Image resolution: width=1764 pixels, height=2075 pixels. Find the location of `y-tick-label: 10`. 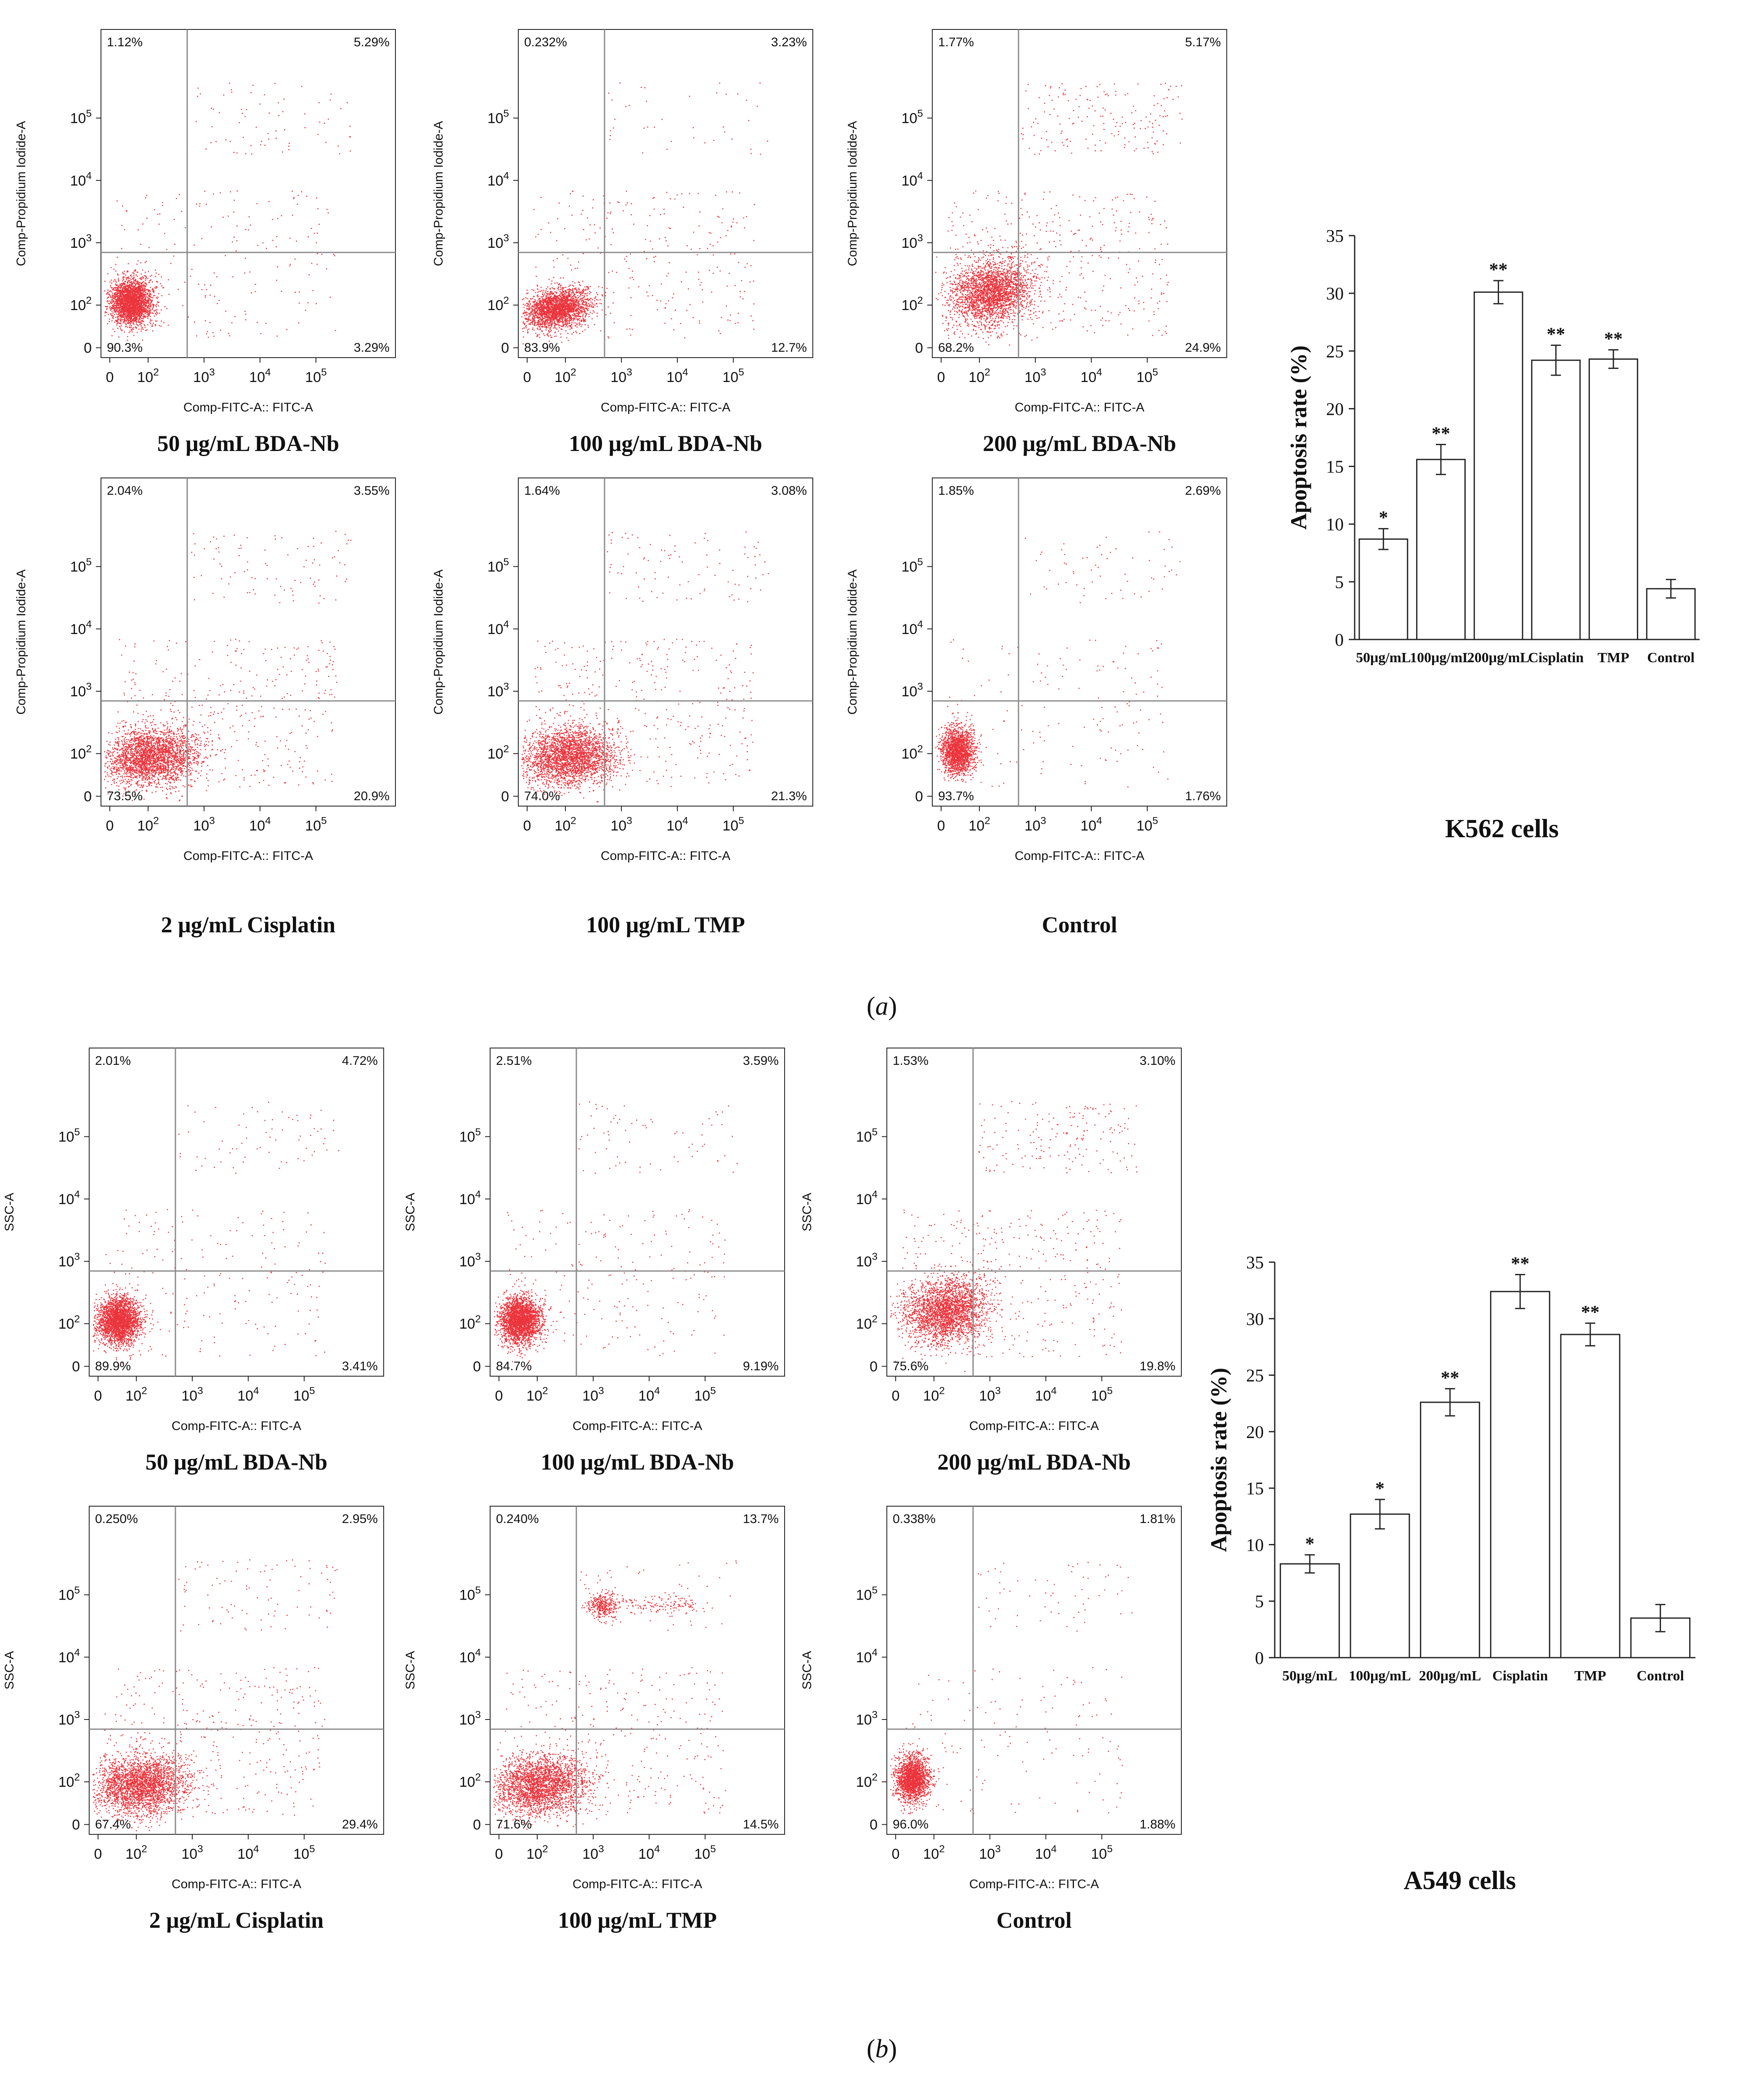

y-tick-label: 10 is located at coordinates (1255, 1545).